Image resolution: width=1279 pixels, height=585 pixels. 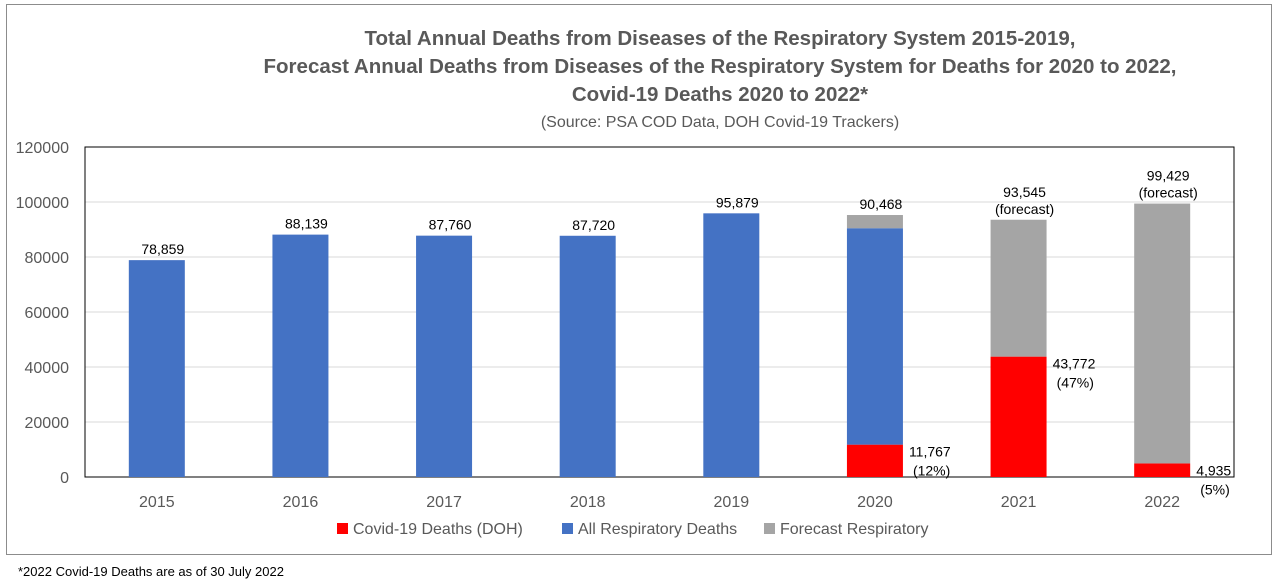 I want to click on x-tick-label: 2016, so click(x=301, y=502).